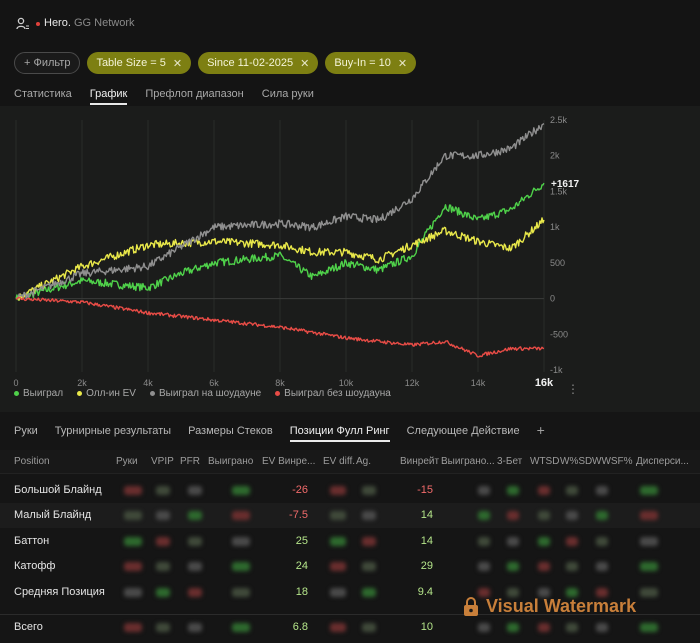 The width and height of the screenshot is (700, 643). I want to click on legend-label: Олл-ин EV, so click(111, 393).